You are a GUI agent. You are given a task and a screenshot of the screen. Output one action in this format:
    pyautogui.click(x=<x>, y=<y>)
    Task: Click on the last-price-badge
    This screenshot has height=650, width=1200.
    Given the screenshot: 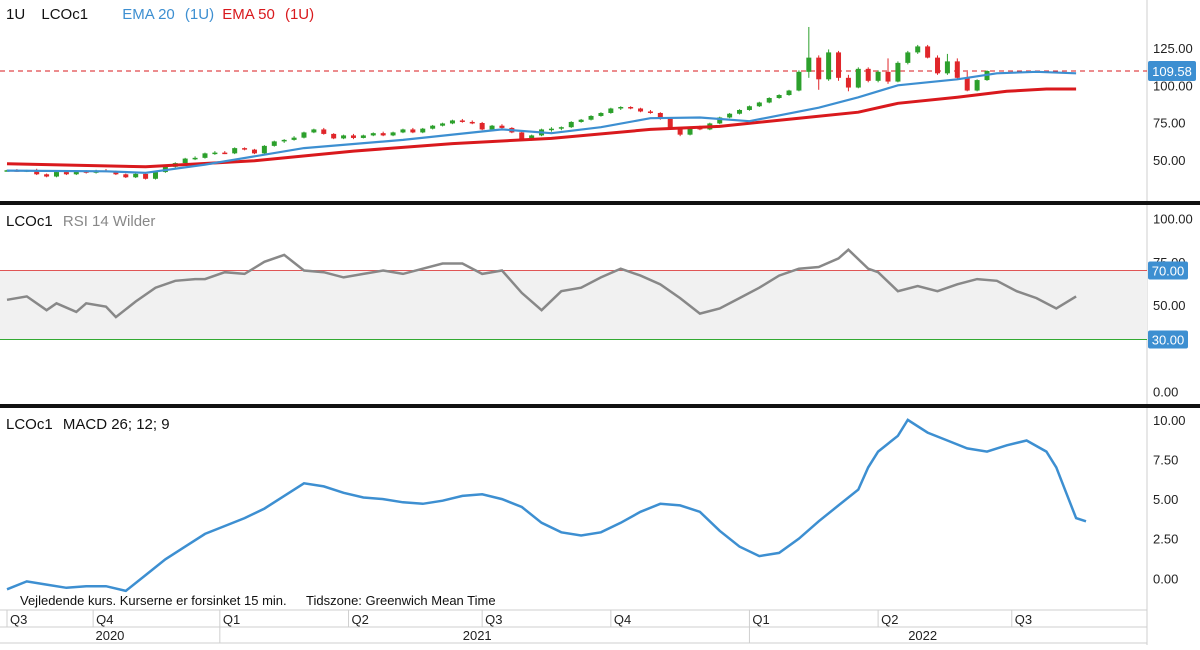 What is the action you would take?
    pyautogui.click(x=1172, y=70)
    